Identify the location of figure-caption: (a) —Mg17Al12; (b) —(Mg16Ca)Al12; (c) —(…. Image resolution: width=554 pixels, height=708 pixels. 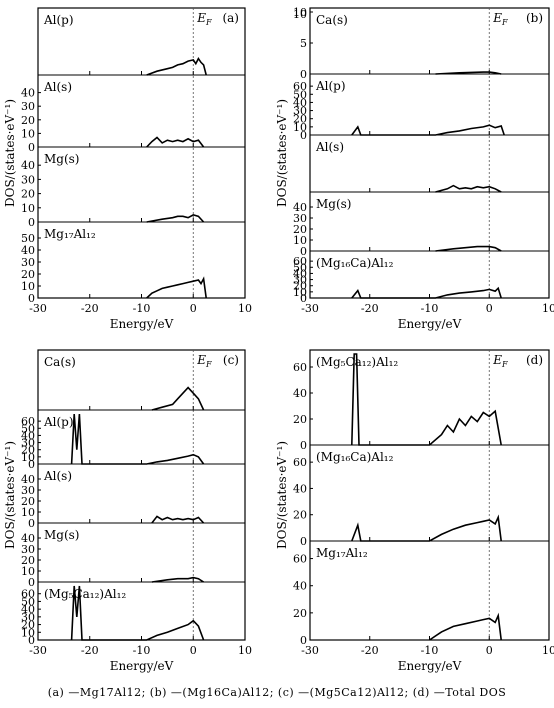
(277, 692).